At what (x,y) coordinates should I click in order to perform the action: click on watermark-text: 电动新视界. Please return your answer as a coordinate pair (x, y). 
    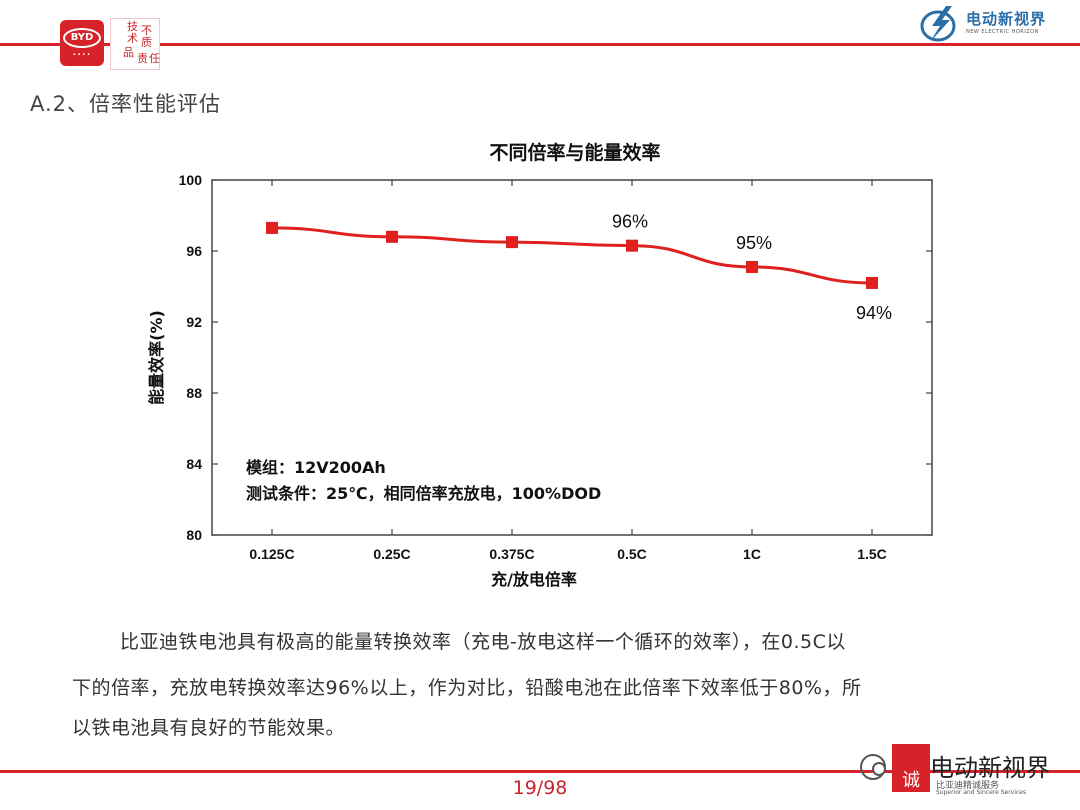
    Looking at the image, I should click on (990, 768).